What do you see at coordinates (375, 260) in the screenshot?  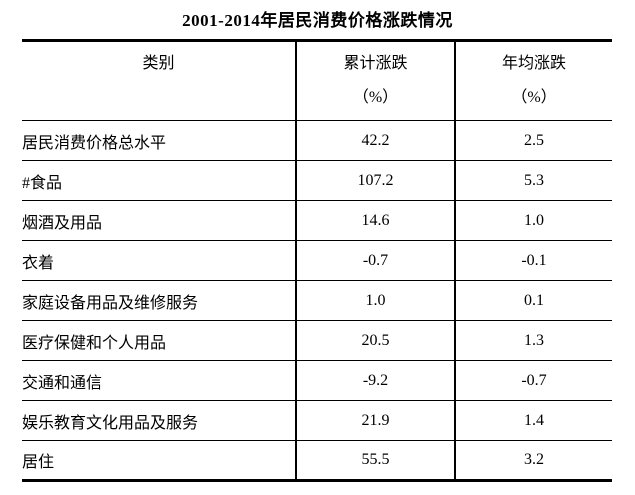 I see `cumulative-cell: -0.7` at bounding box center [375, 260].